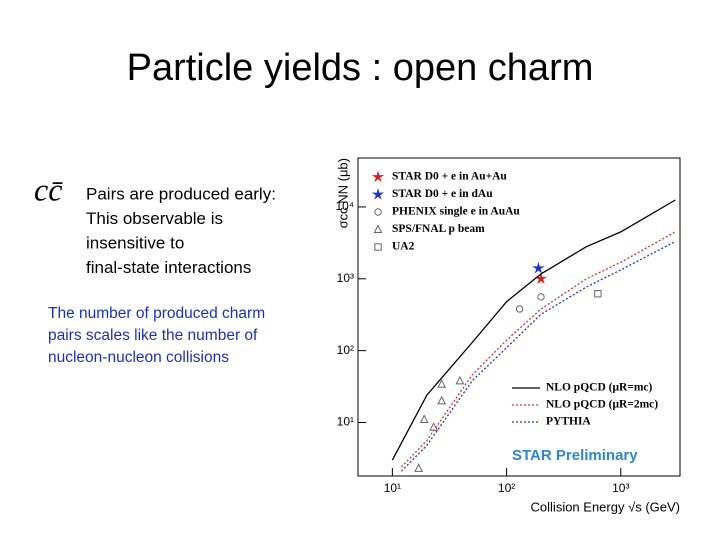 The height and width of the screenshot is (540, 720). Describe the element at coordinates (344, 206) in the screenshot. I see `y-tick-label: 10⁴` at that location.